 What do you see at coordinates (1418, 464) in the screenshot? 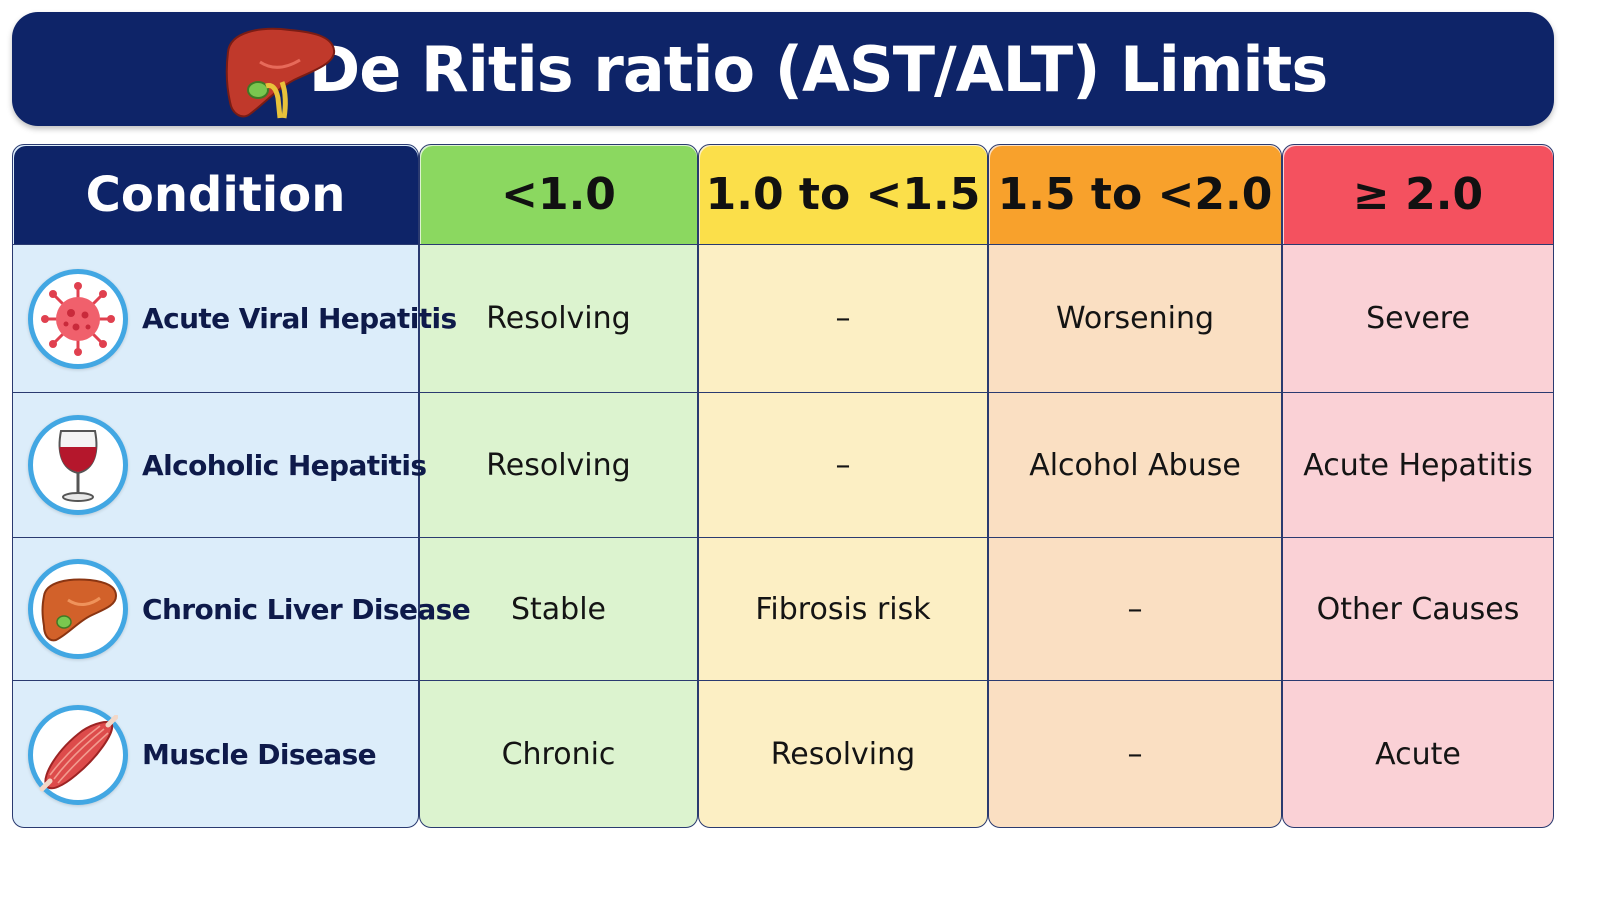
I see `table-cell: Acute Hepatitis` at bounding box center [1418, 464].